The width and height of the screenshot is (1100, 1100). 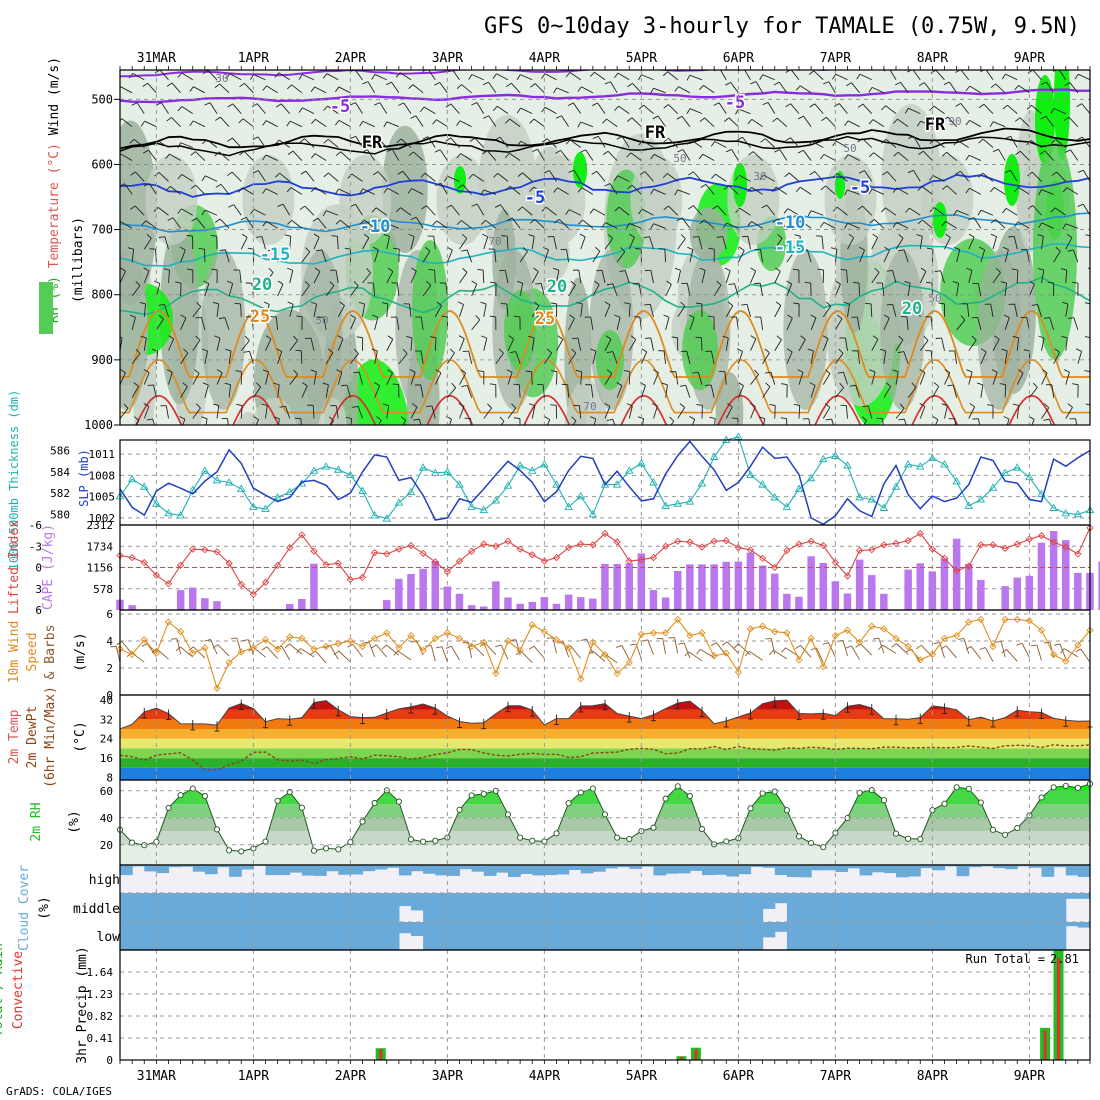 I want to click on rh-label: 30, so click(x=759, y=176).